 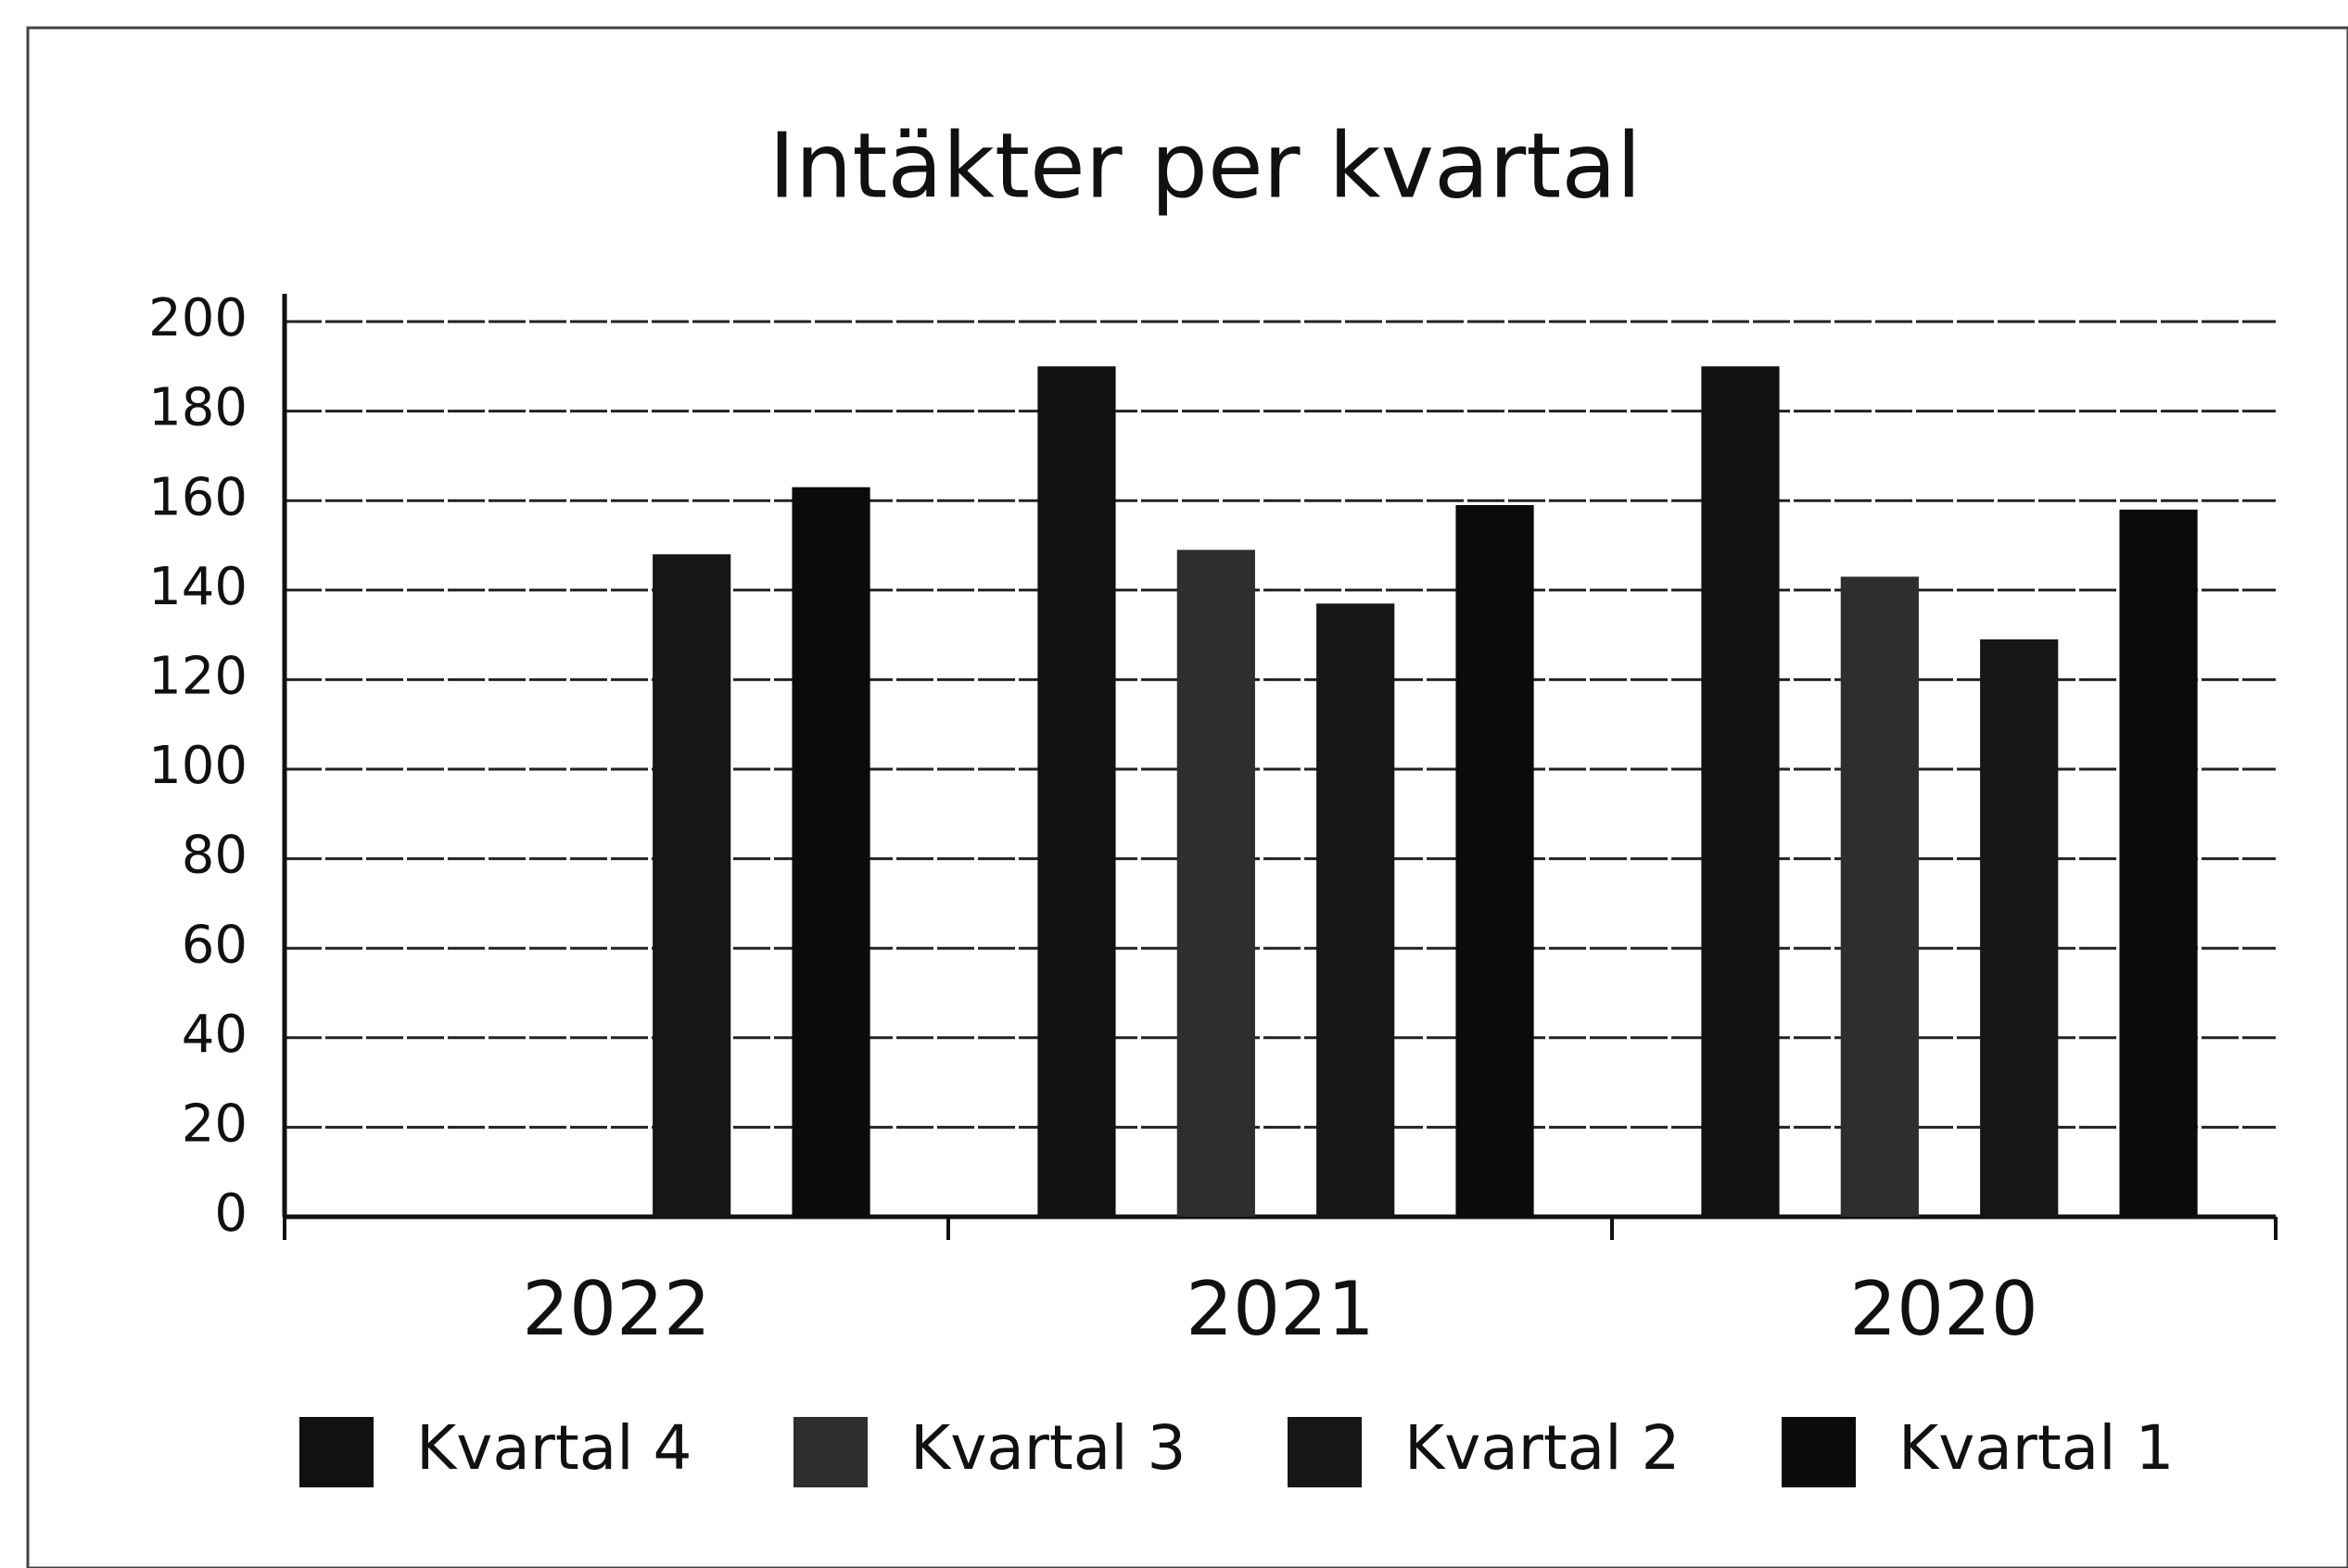 What do you see at coordinates (2036, 1448) in the screenshot?
I see `legend-label: Kvartal 1` at bounding box center [2036, 1448].